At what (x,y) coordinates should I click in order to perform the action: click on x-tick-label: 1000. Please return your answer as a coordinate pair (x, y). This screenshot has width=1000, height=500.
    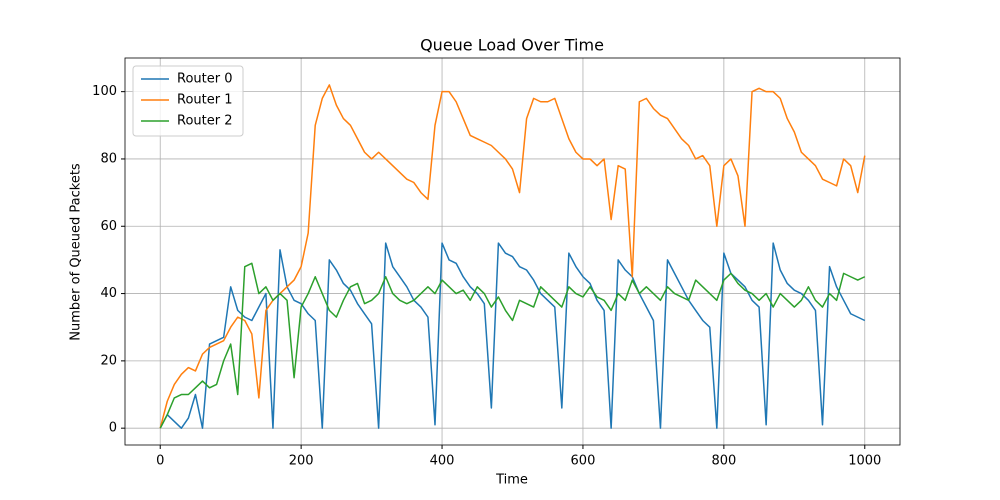
    Looking at the image, I should click on (864, 461).